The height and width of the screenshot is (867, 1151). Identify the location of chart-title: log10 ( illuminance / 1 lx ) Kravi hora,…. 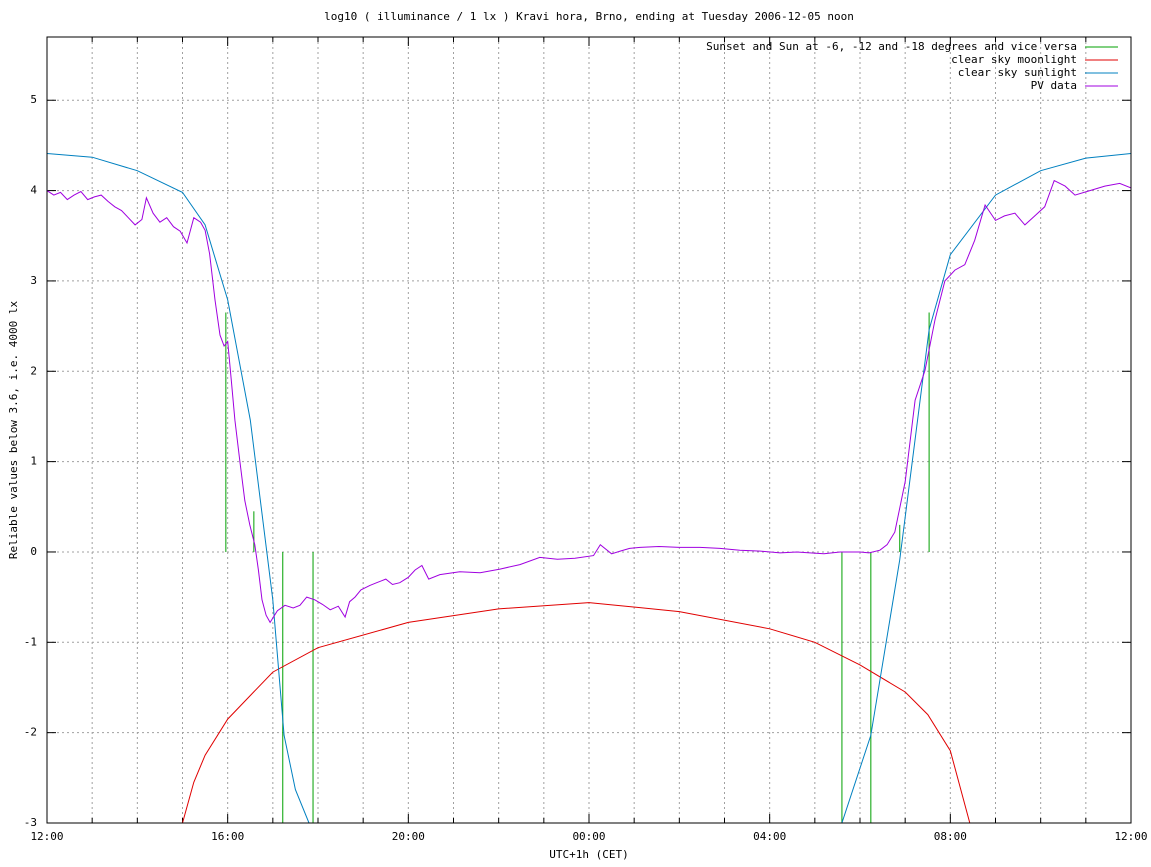
(589, 16).